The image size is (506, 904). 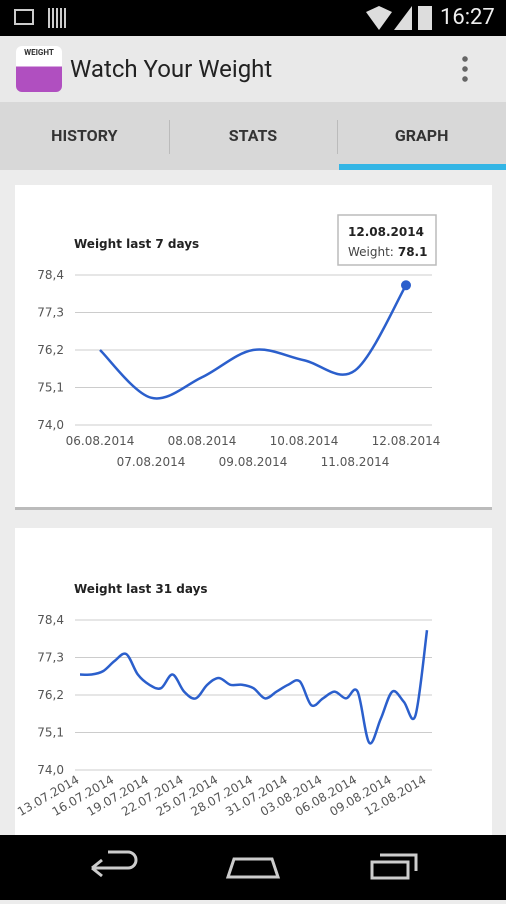 What do you see at coordinates (171, 69) in the screenshot?
I see `app-title: Watch Your Weight` at bounding box center [171, 69].